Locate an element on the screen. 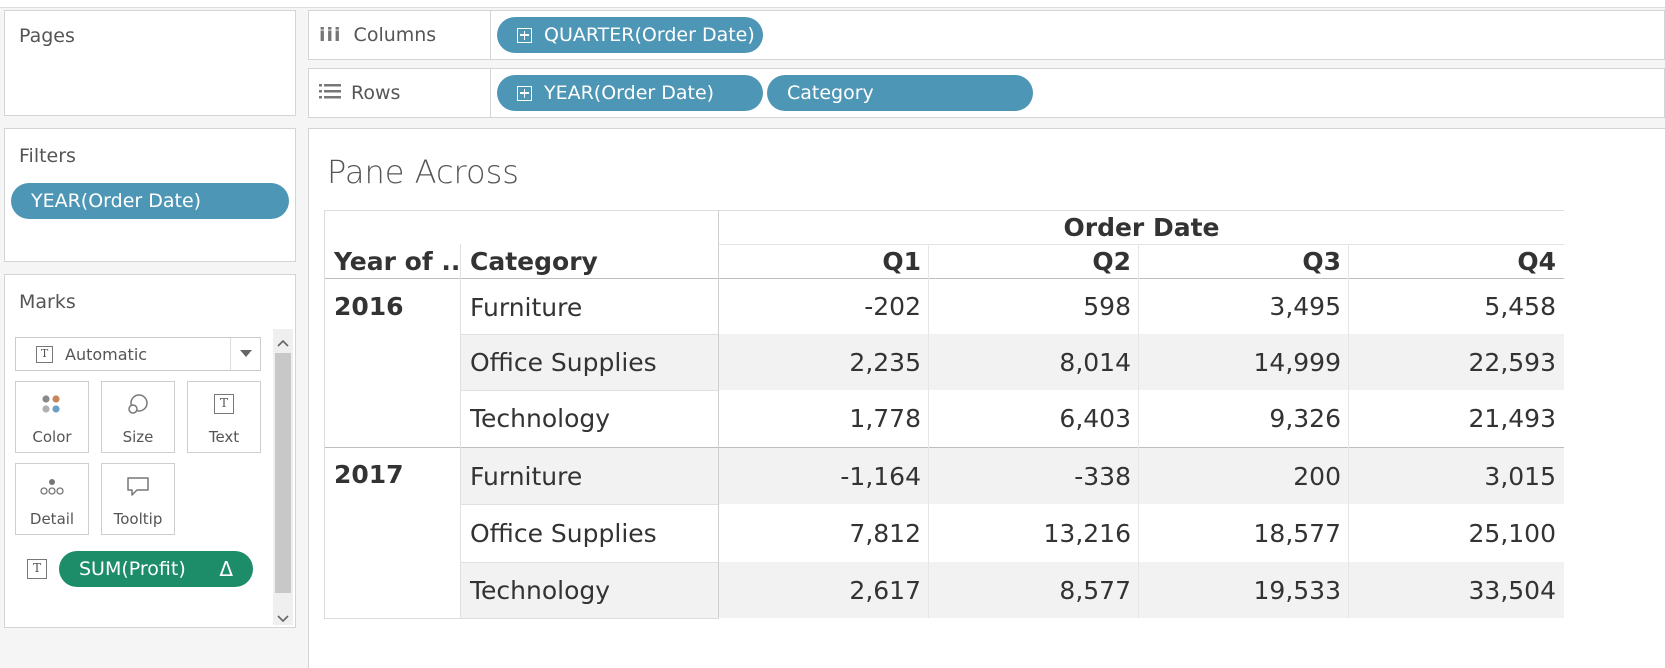 The height and width of the screenshot is (668, 1665). color-card: Color is located at coordinates (52, 417).